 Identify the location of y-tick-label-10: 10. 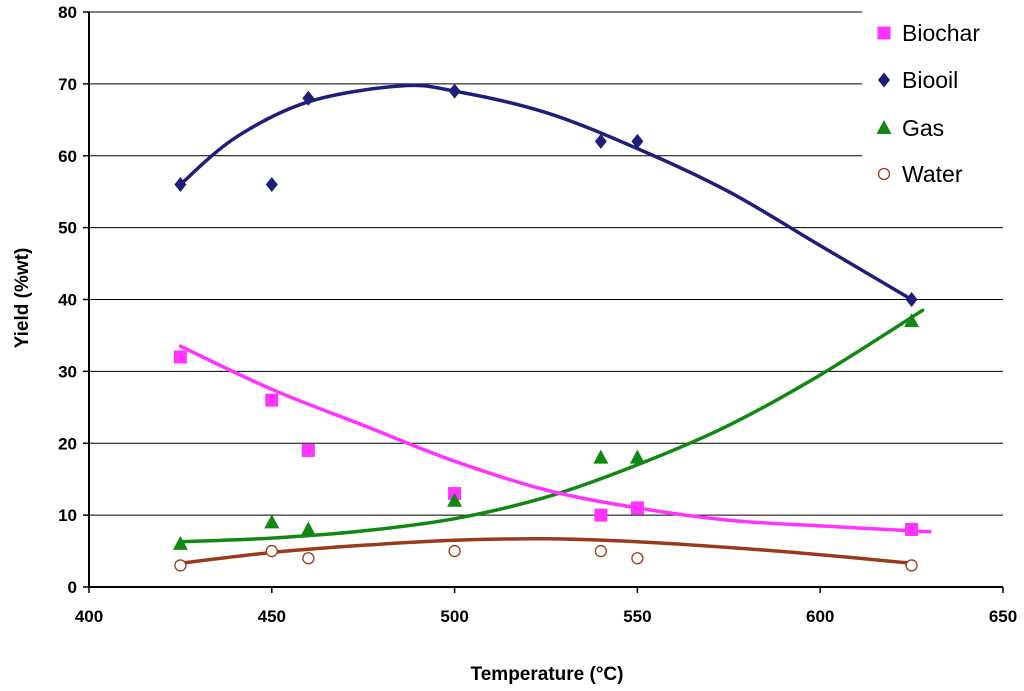
(67, 515).